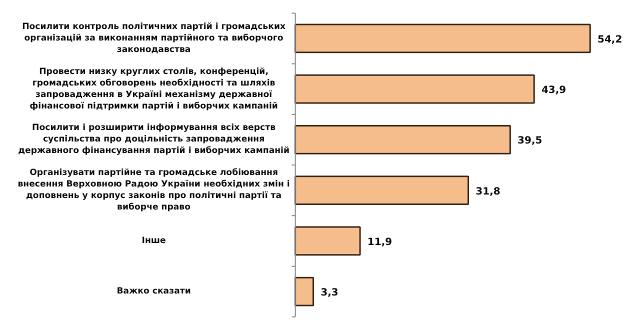 The image size is (625, 324). Describe the element at coordinates (153, 291) in the screenshot. I see `y-tick-label: Важко сказати` at that location.